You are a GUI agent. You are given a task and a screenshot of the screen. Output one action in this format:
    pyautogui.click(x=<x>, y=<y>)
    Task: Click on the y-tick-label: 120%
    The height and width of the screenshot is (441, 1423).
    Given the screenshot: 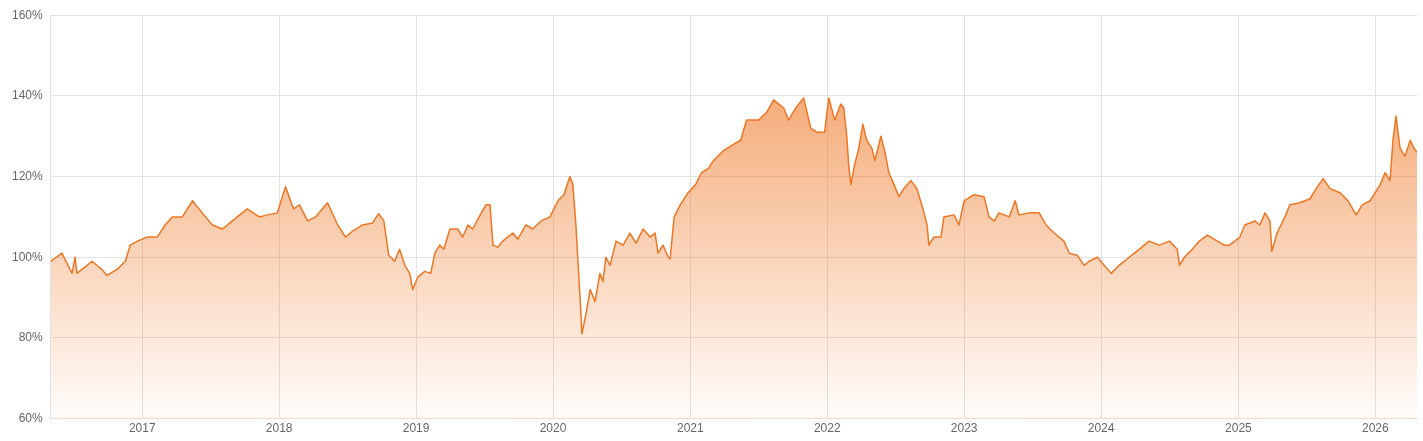 What is the action you would take?
    pyautogui.click(x=27, y=175)
    